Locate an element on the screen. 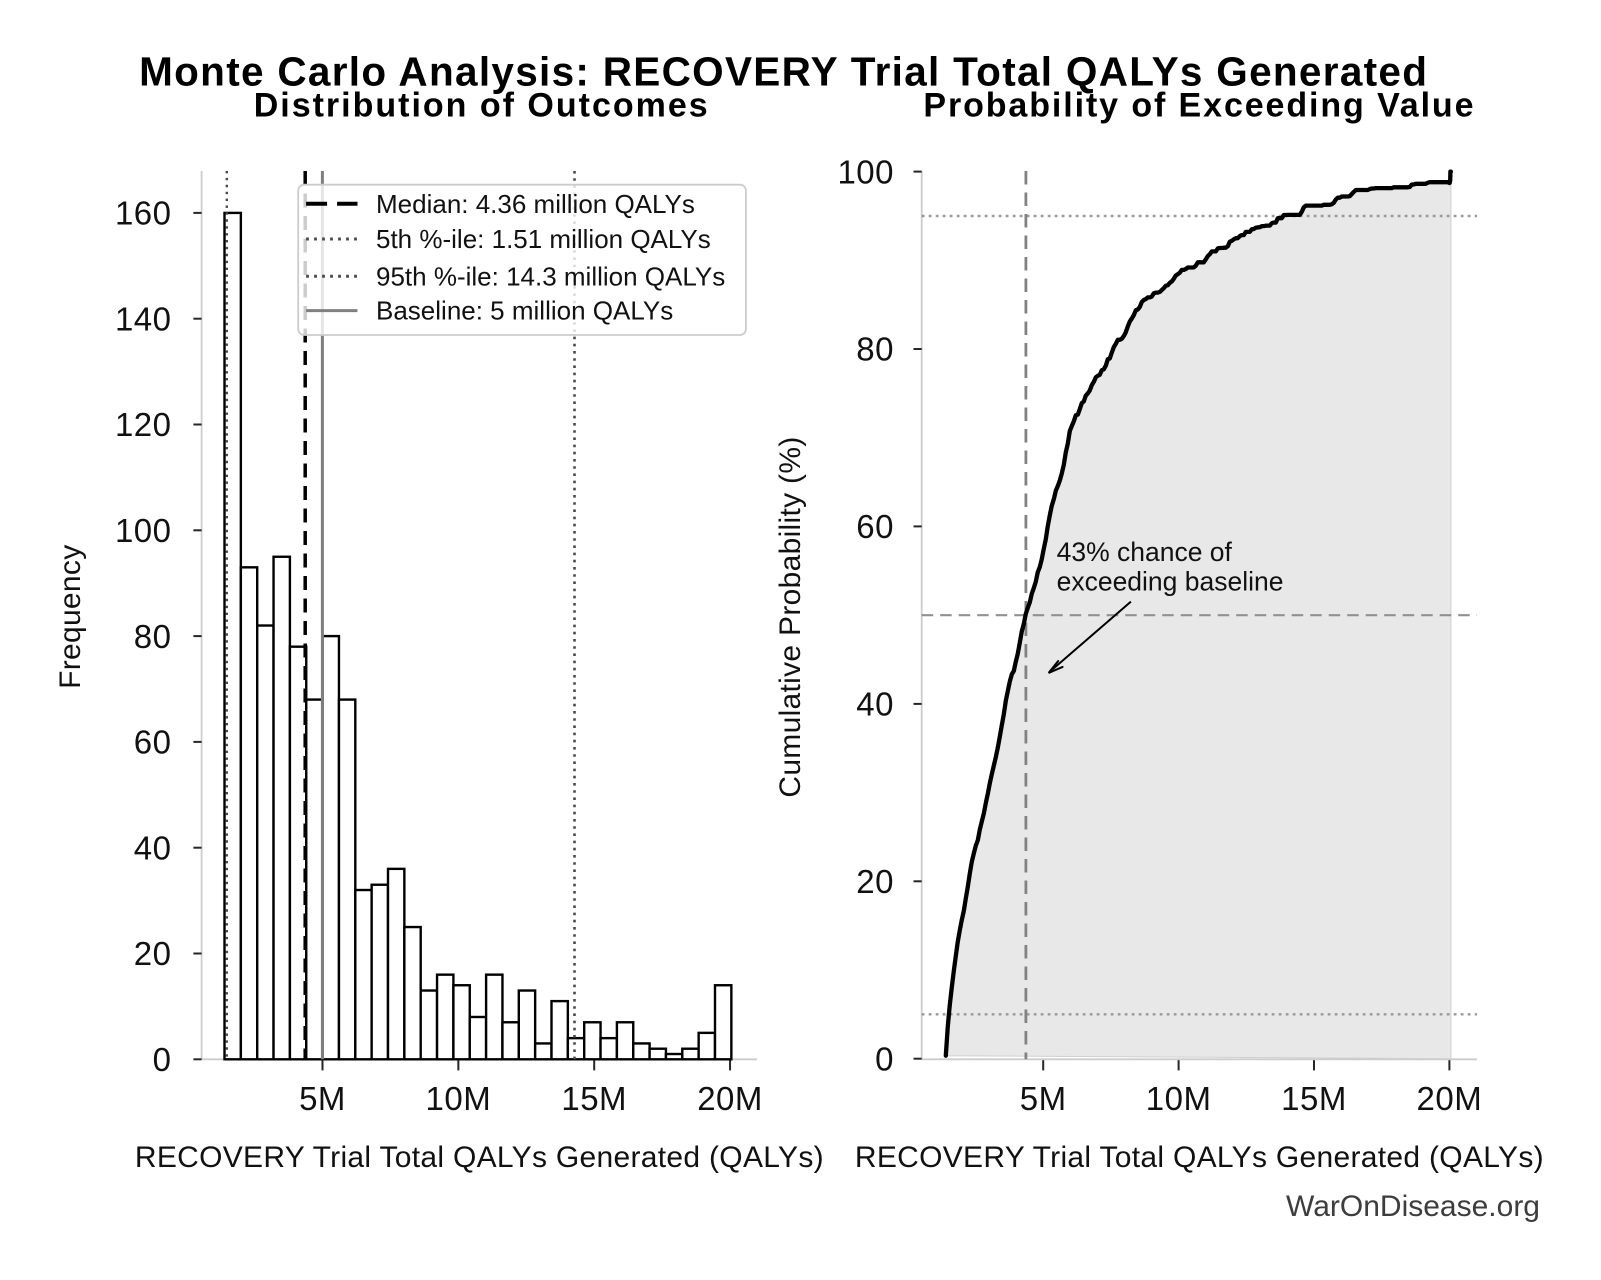  svg-text: Frequency is located at coordinates (70, 616).